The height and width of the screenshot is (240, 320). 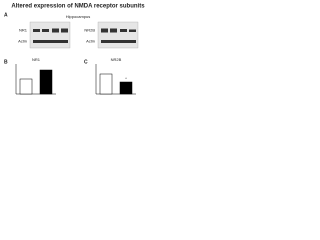 What do you see at coordinates (89, 30) in the screenshot?
I see `blot-label: NR2B` at bounding box center [89, 30].